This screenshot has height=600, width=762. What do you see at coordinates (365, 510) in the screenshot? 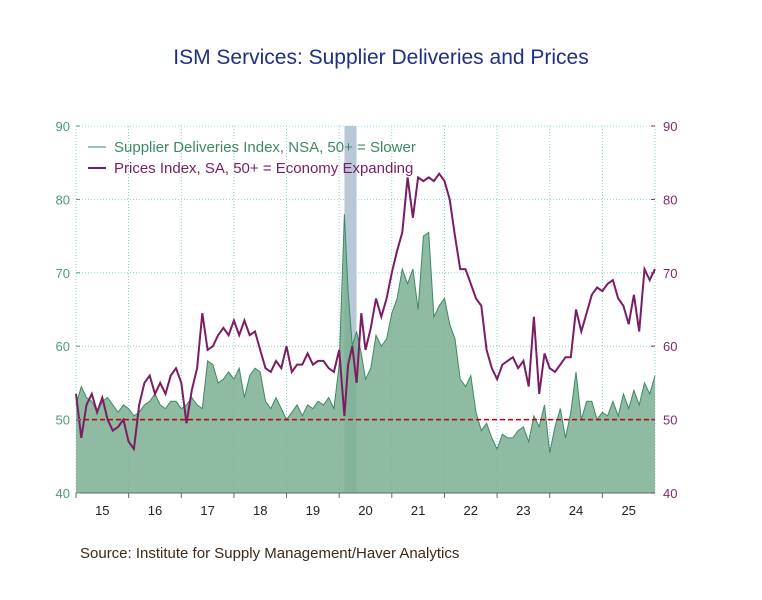
I see `x-tick-label: 20` at bounding box center [365, 510].